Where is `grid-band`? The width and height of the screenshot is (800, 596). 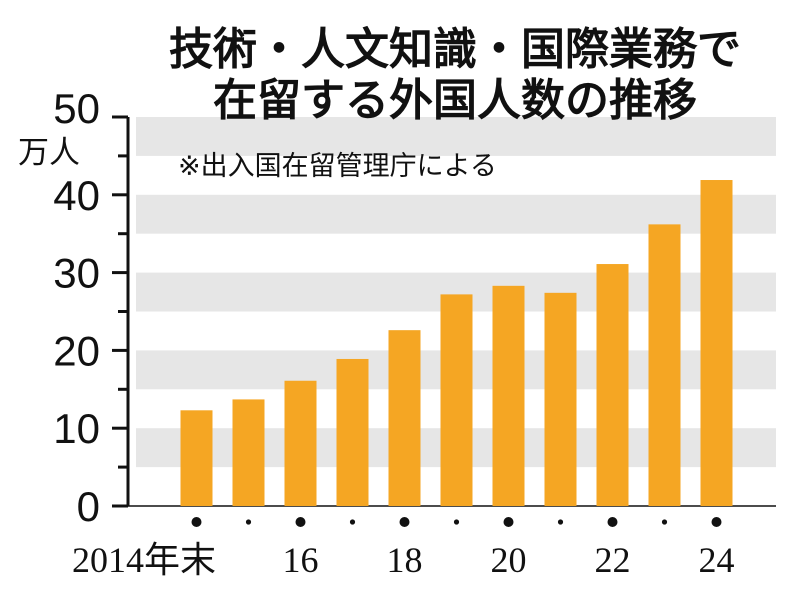
grid-band is located at coordinates (456, 136).